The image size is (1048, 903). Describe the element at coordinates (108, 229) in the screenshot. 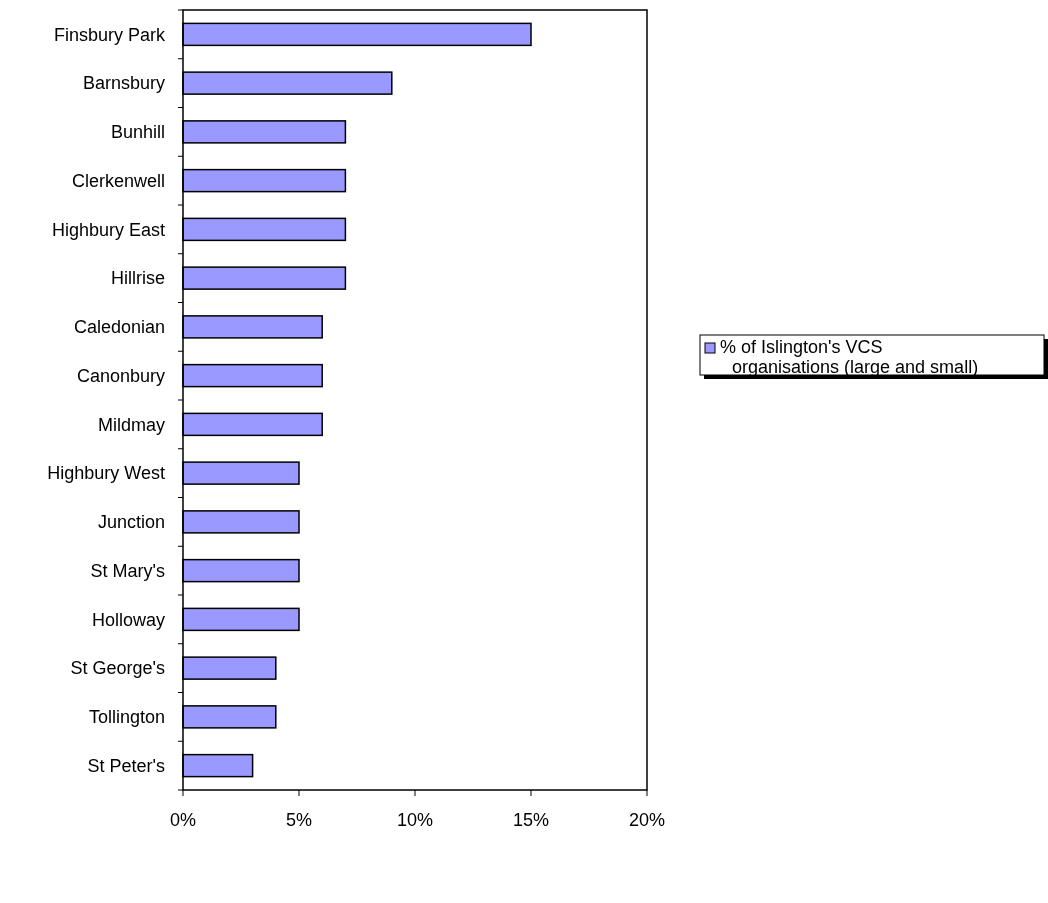

I see `y-tick-label: Highbury East` at that location.